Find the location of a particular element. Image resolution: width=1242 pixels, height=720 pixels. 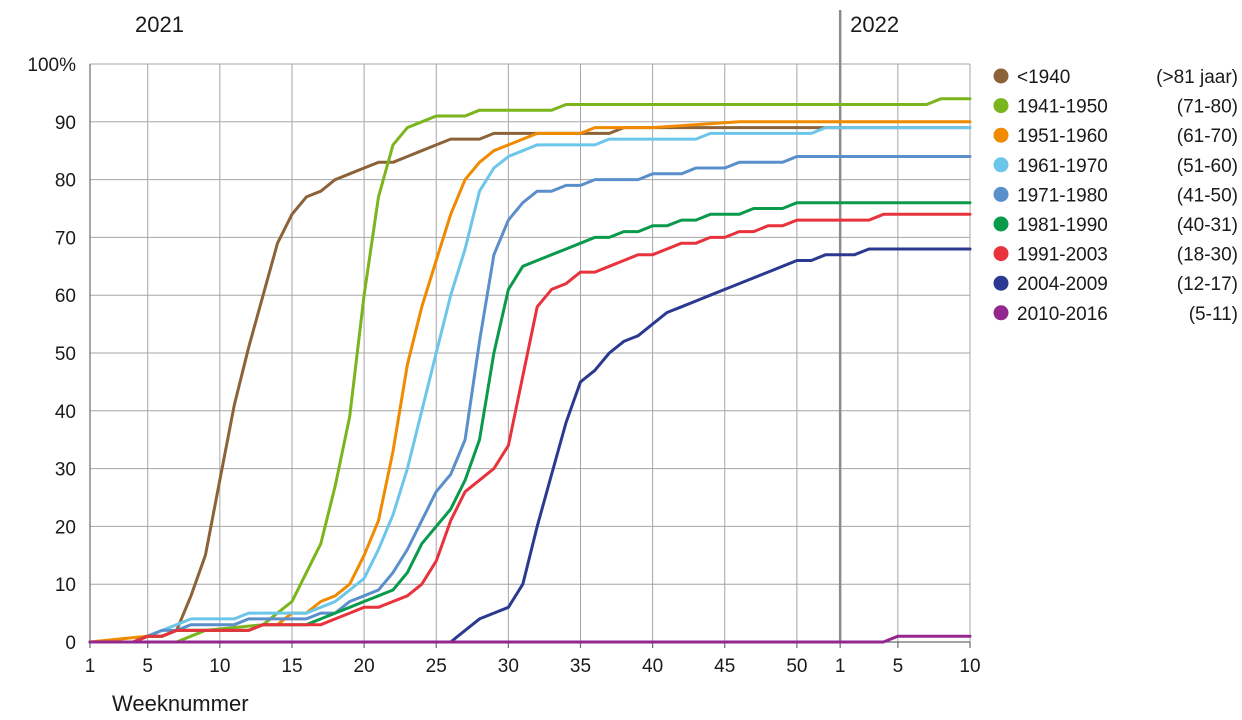

y-tick-label: 30 is located at coordinates (65, 470).